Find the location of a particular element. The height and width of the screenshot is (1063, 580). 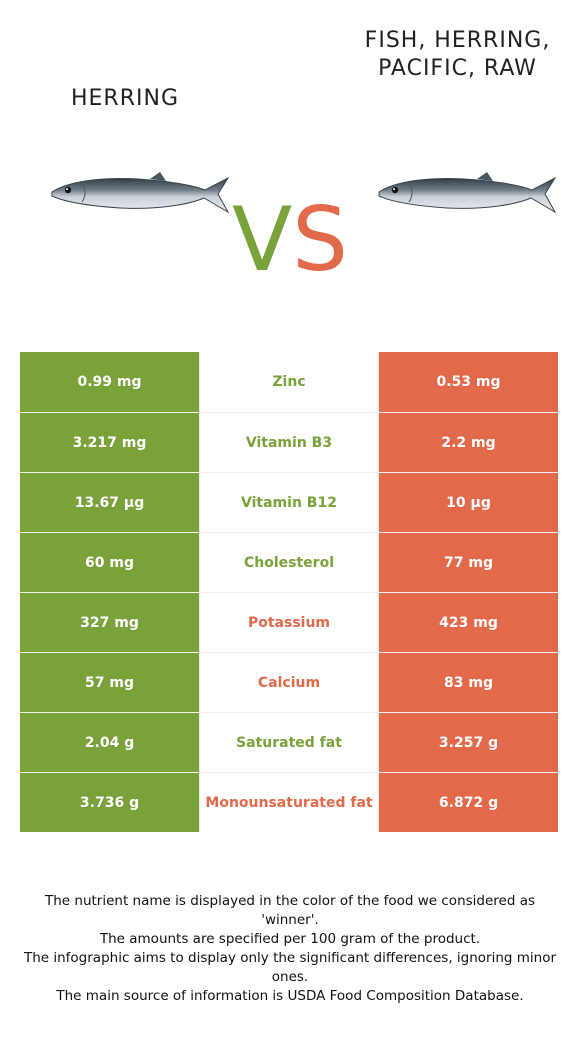

table-row: 3.217 mg Vitamin B3 2.2 mg is located at coordinates (289, 442).